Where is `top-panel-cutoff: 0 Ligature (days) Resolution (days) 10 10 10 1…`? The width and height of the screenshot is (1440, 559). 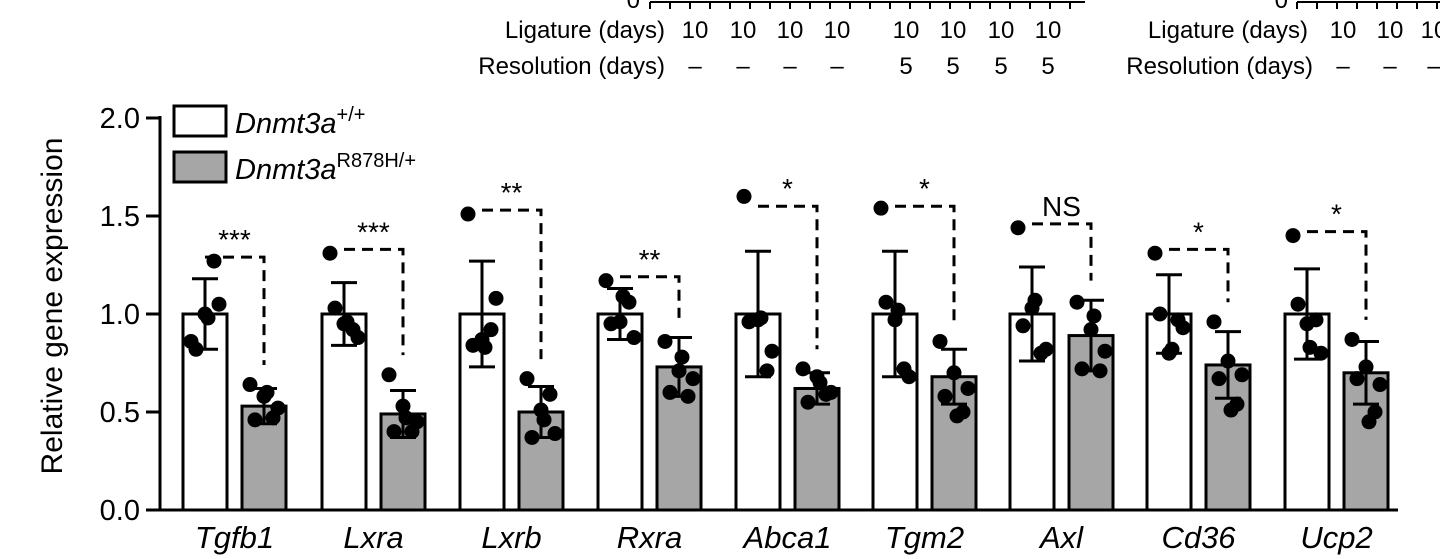 top-panel-cutoff: 0 Ligature (days) Resolution (days) 10 10 10 1… is located at coordinates (959, 40).